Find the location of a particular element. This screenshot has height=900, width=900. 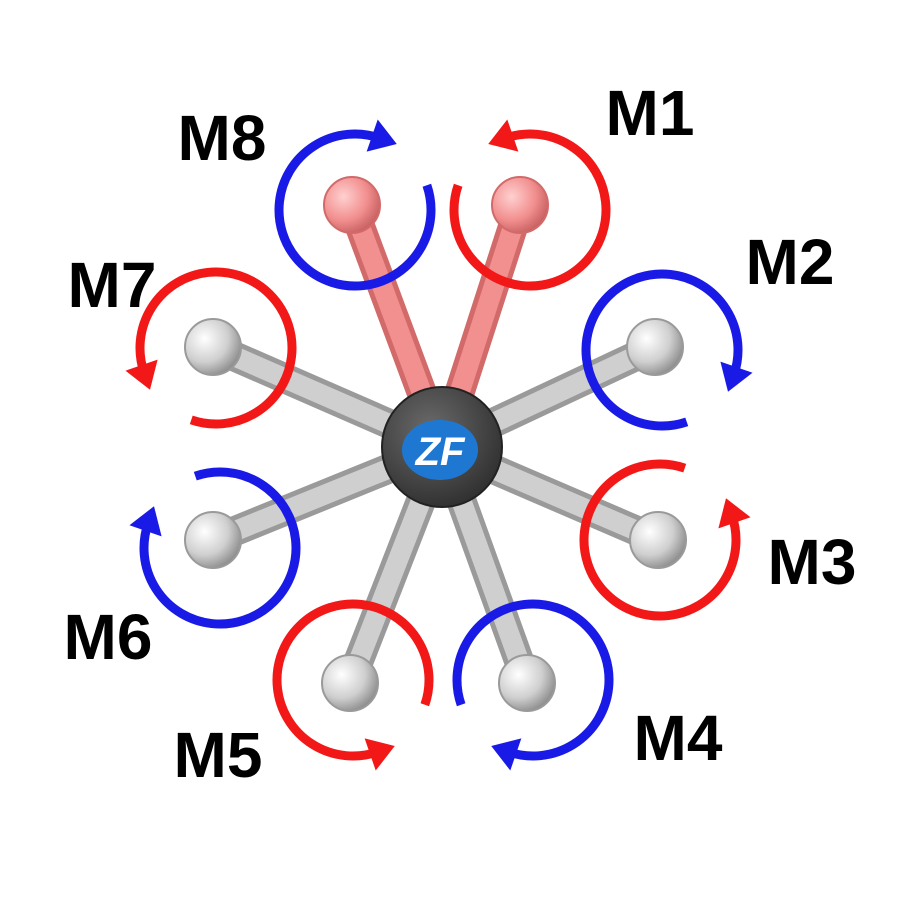

logo-text: ZF is located at coordinates (440, 452).